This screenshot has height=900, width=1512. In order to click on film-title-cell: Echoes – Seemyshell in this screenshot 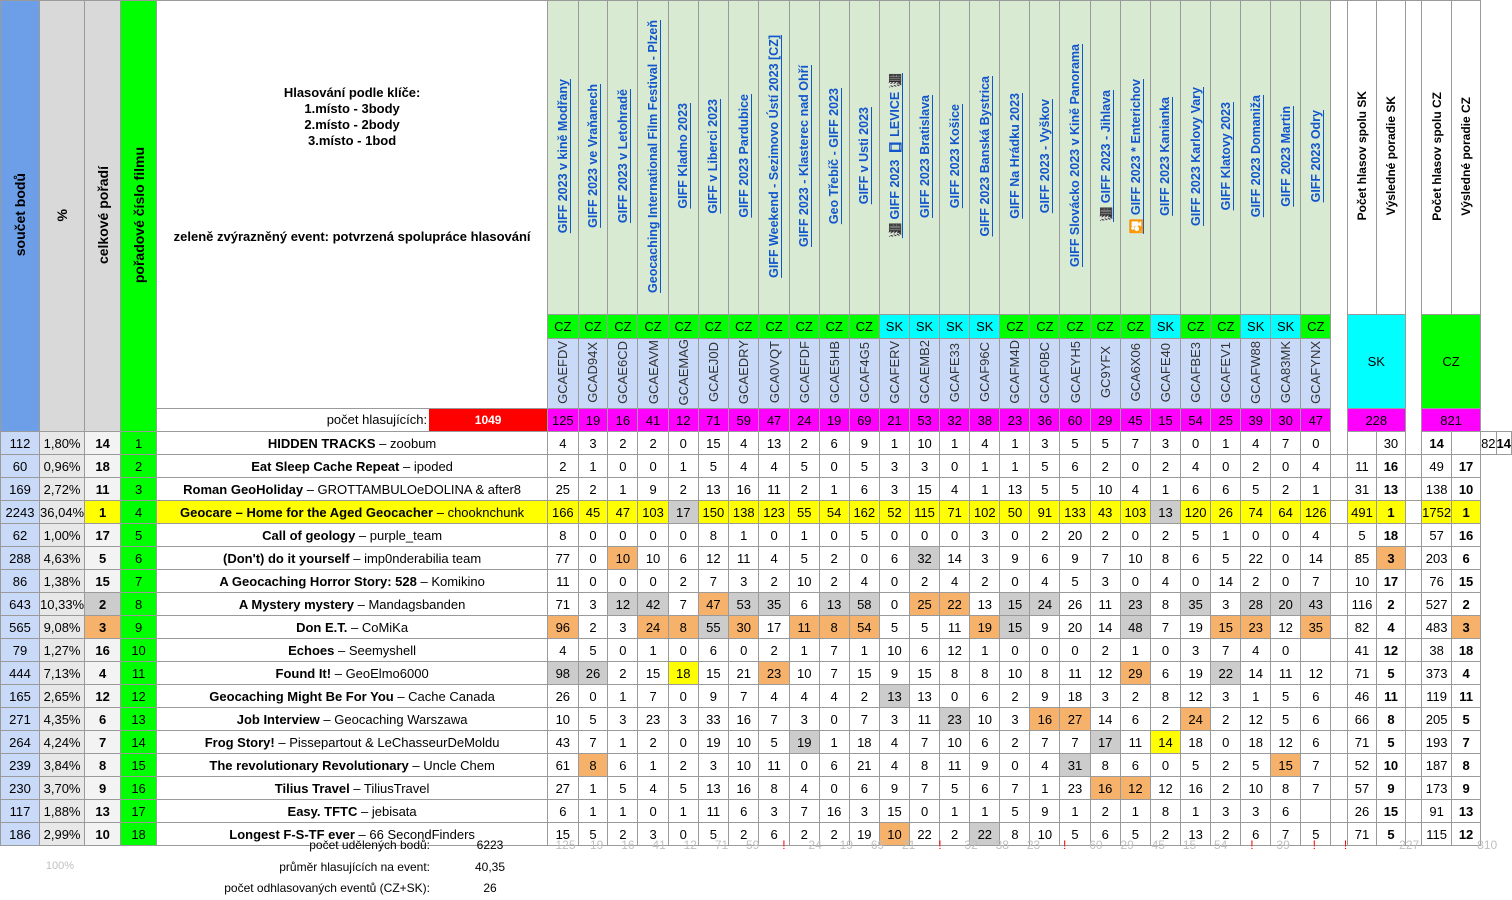, I will do `click(352, 650)`.